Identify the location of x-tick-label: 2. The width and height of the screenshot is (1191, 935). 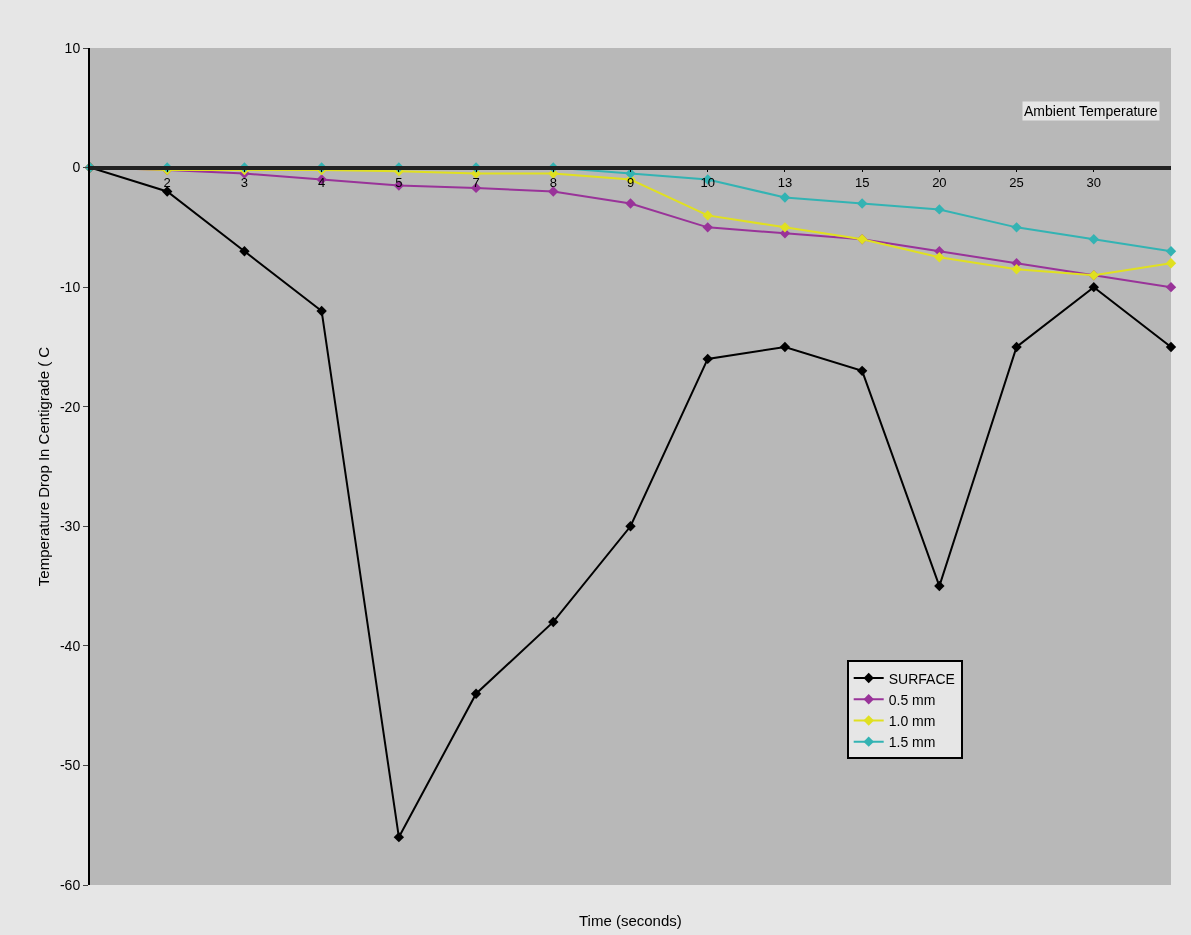
(167, 183).